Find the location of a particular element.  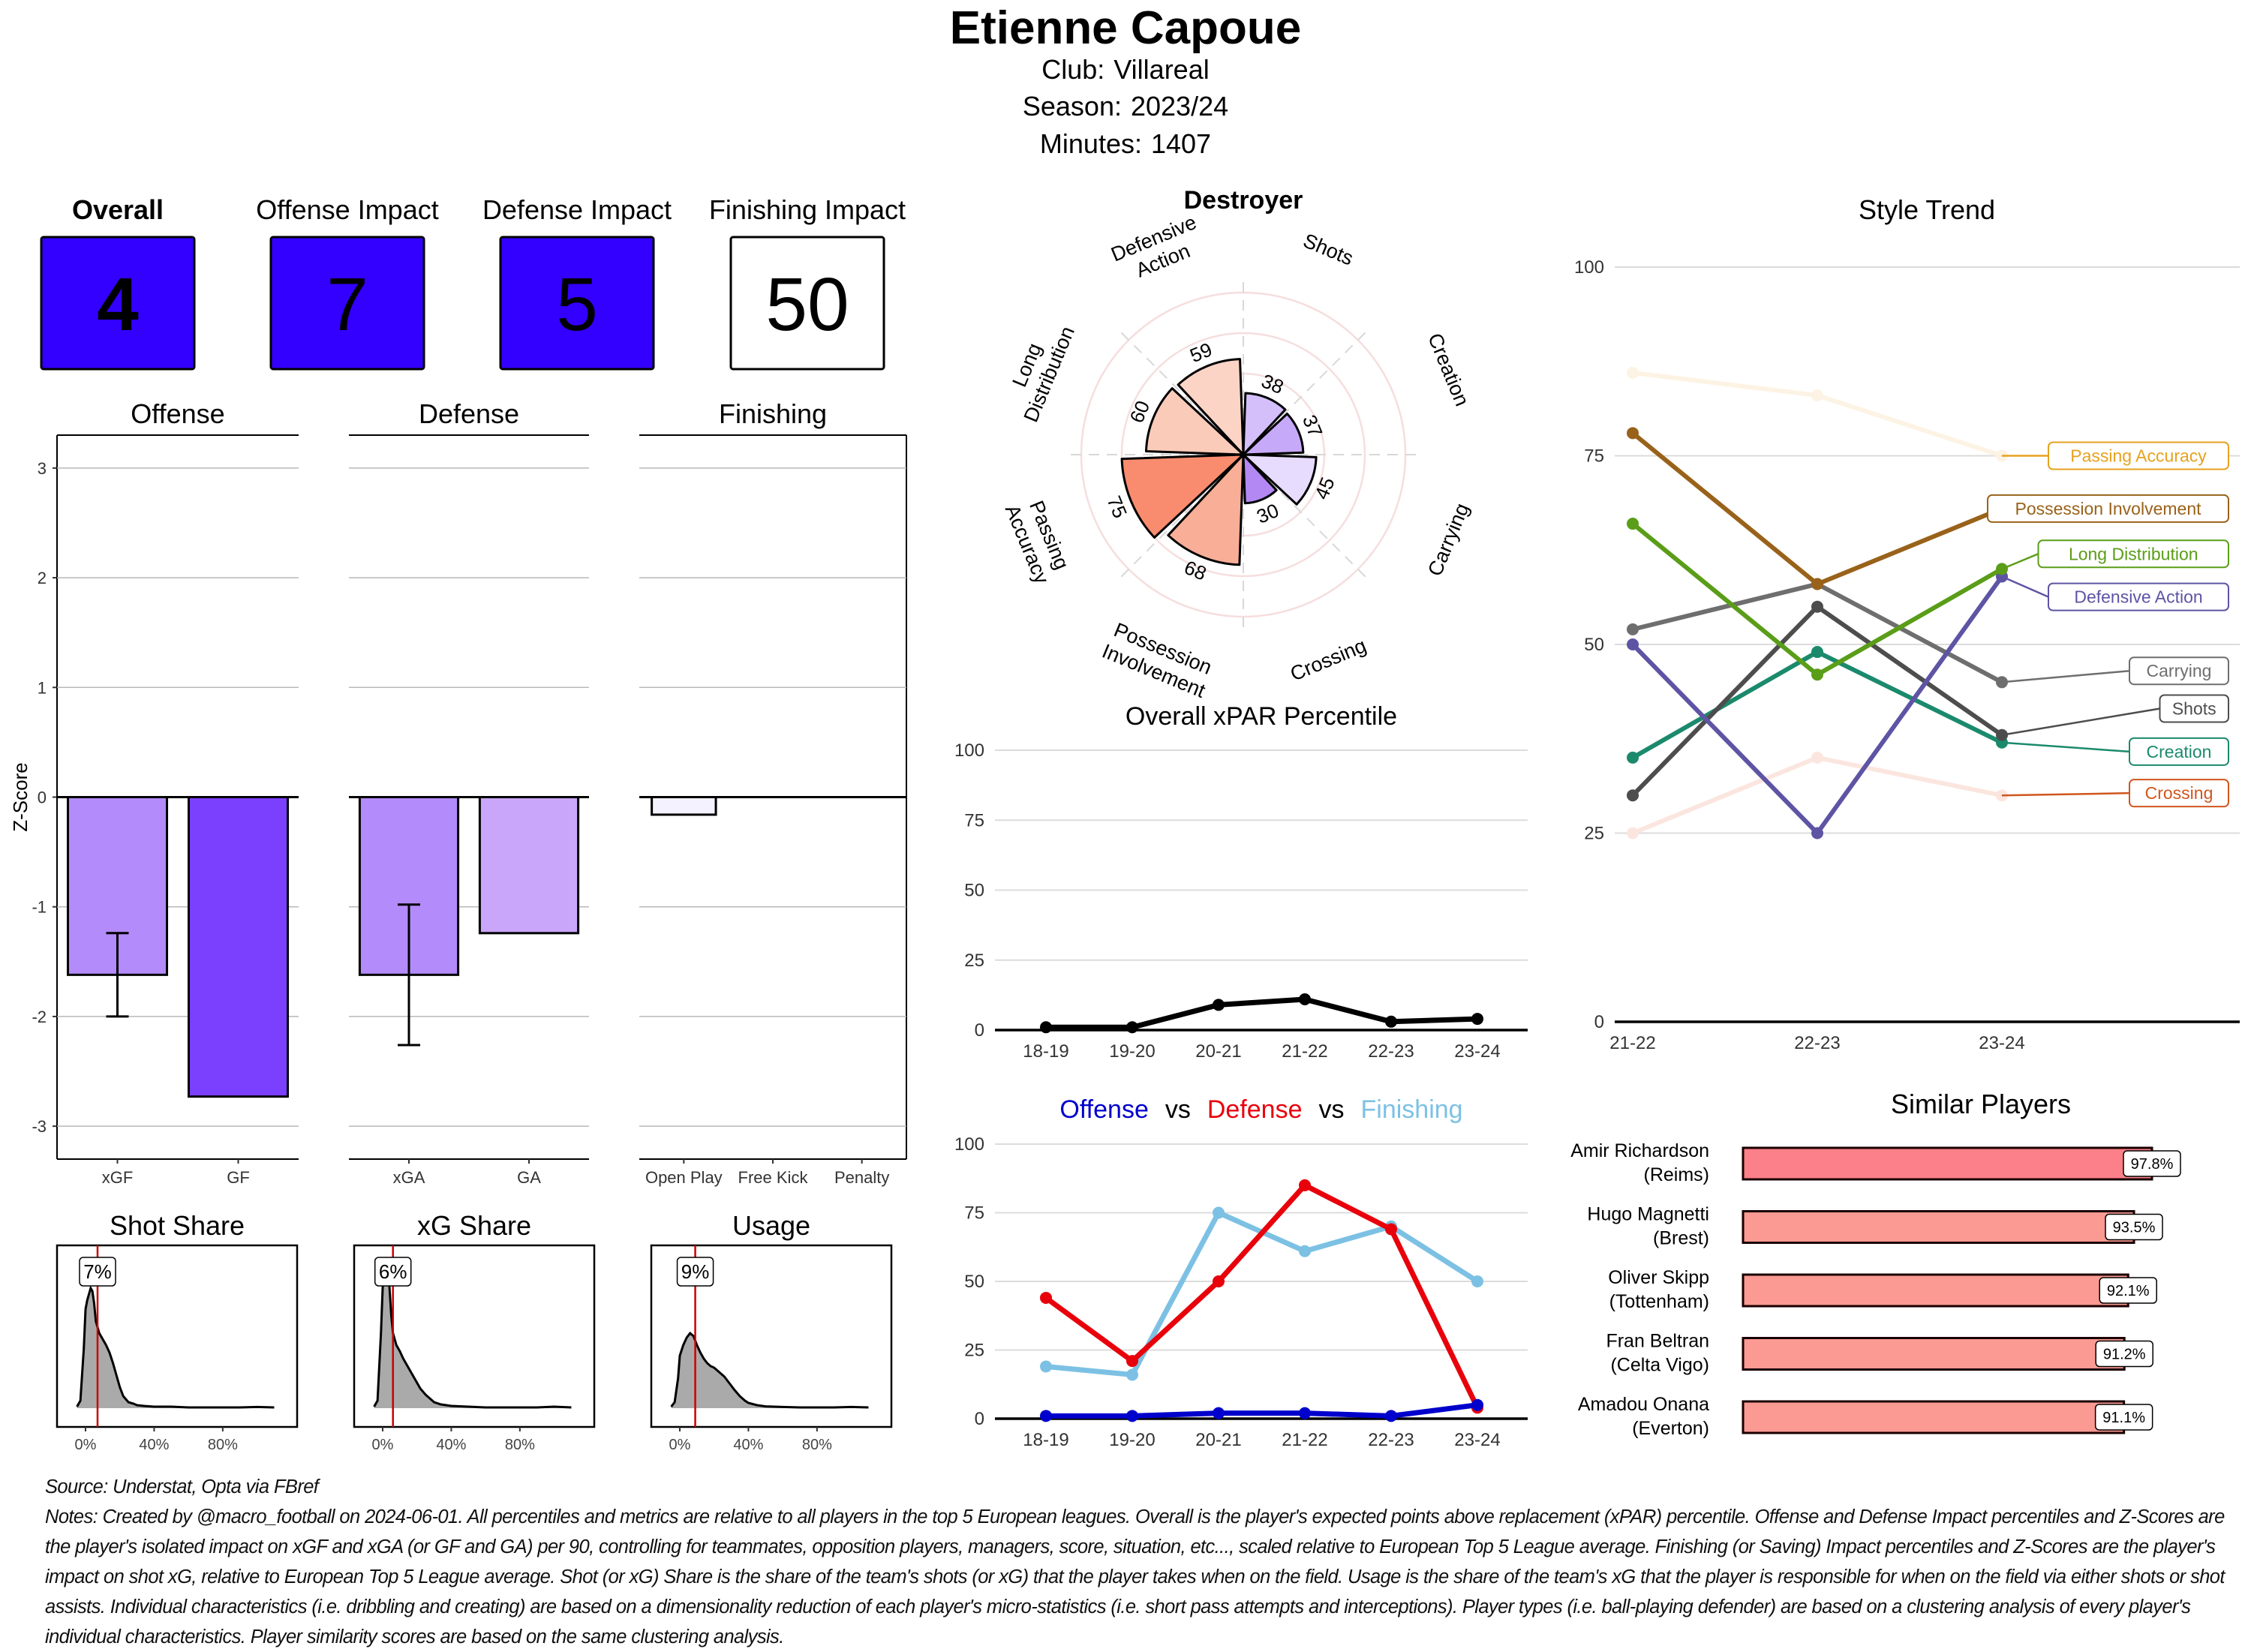

series-crossing is located at coordinates (1817, 795).